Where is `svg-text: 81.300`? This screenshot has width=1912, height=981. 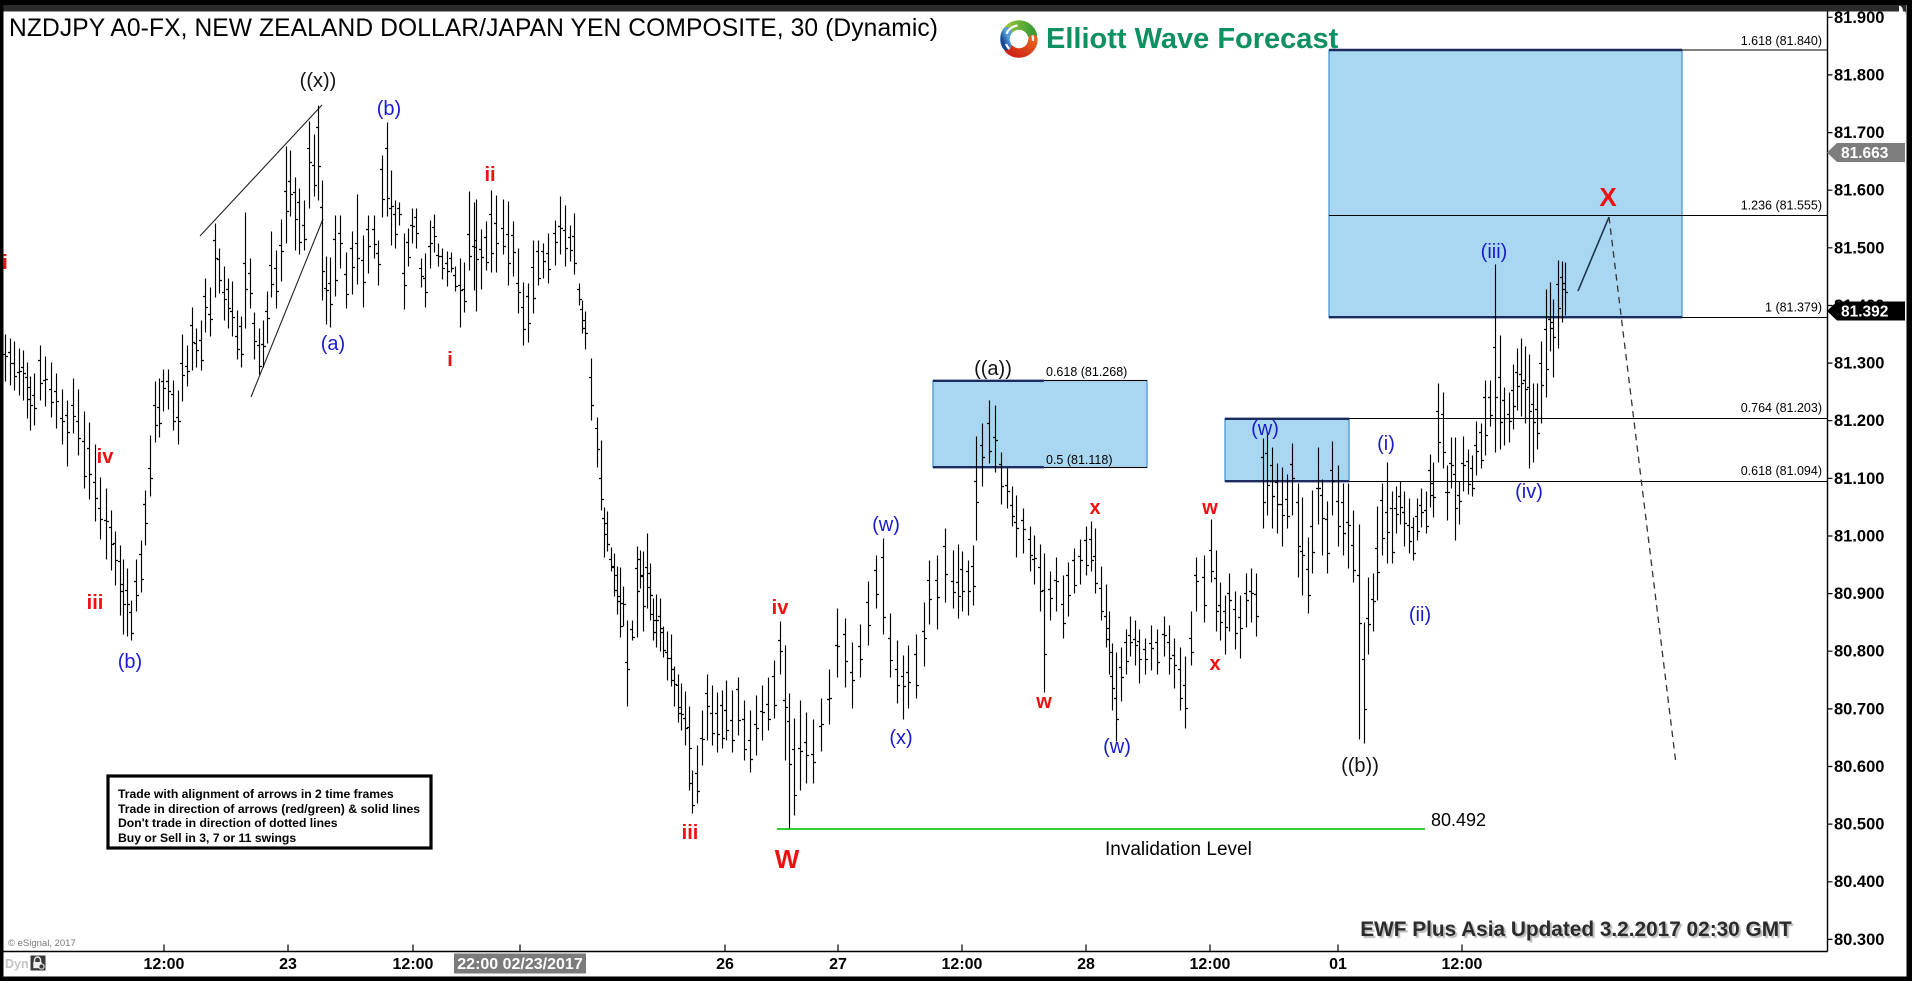 svg-text: 81.300 is located at coordinates (1859, 364).